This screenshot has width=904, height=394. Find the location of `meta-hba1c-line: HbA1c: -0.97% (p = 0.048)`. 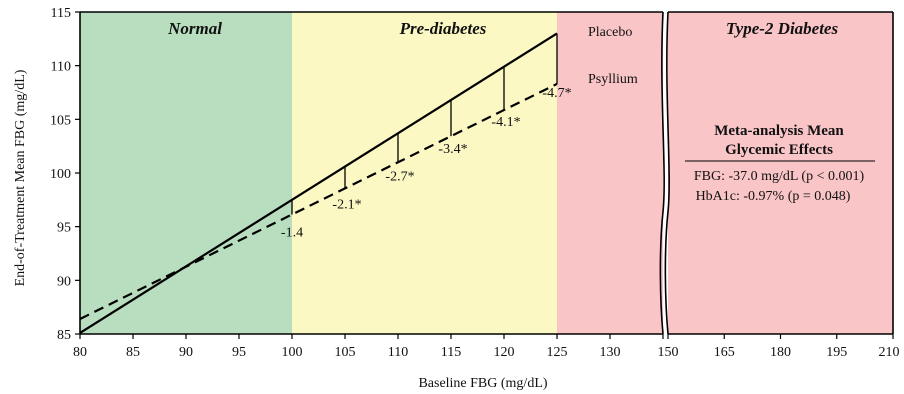

meta-hba1c-line: HbA1c: -0.97% (p = 0.048) is located at coordinates (773, 196).